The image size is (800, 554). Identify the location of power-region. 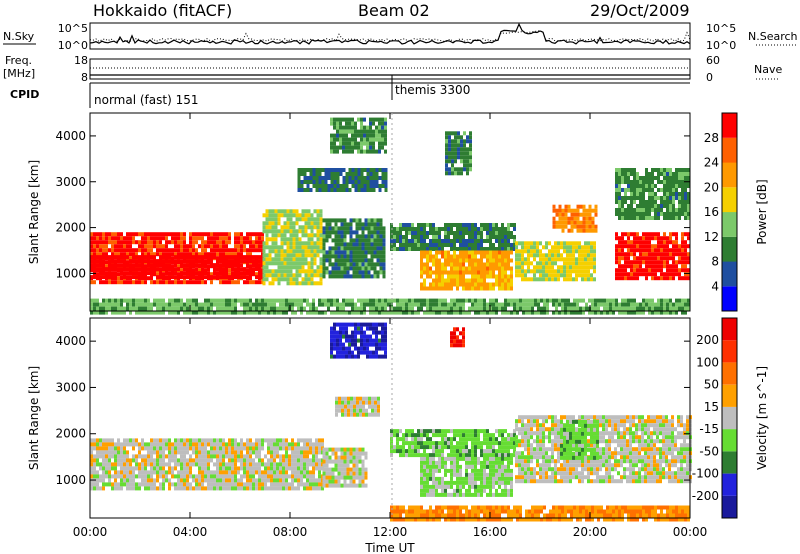
(177, 267).